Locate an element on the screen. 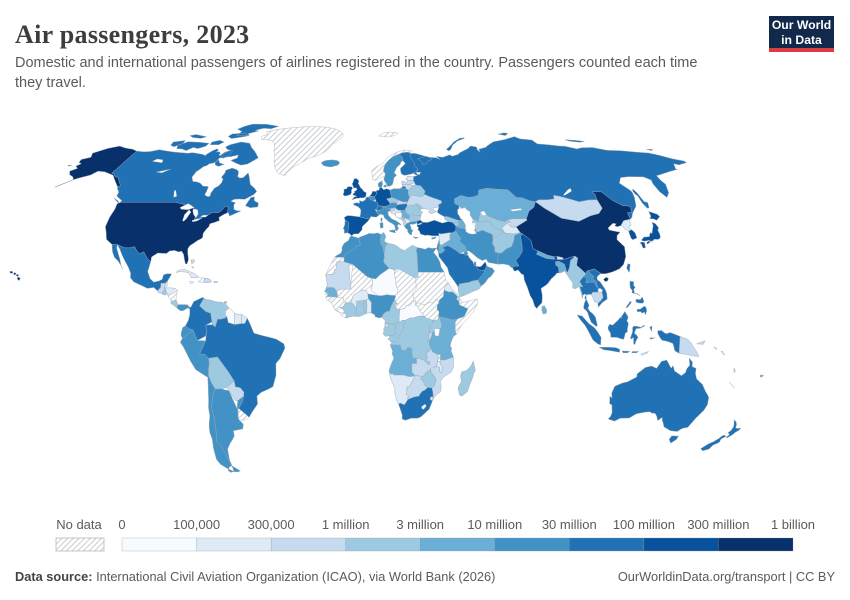 The width and height of the screenshot is (850, 600). svg-text: 100,000 is located at coordinates (196, 524).